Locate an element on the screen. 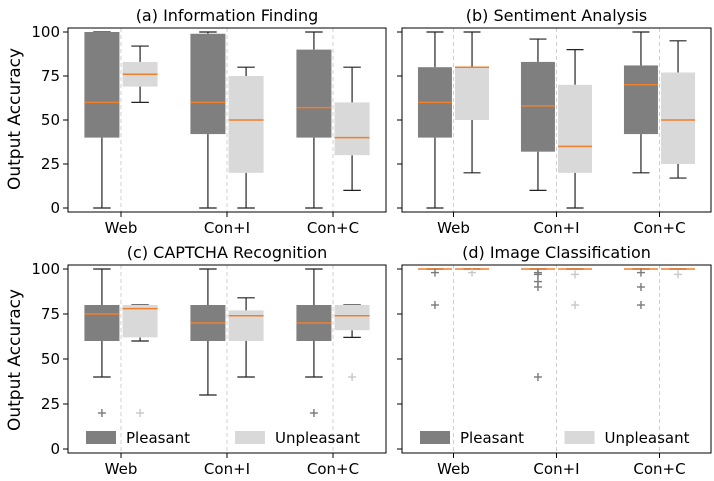 The height and width of the screenshot is (481, 714). panel-title: (a) Information Finding is located at coordinates (227, 15).